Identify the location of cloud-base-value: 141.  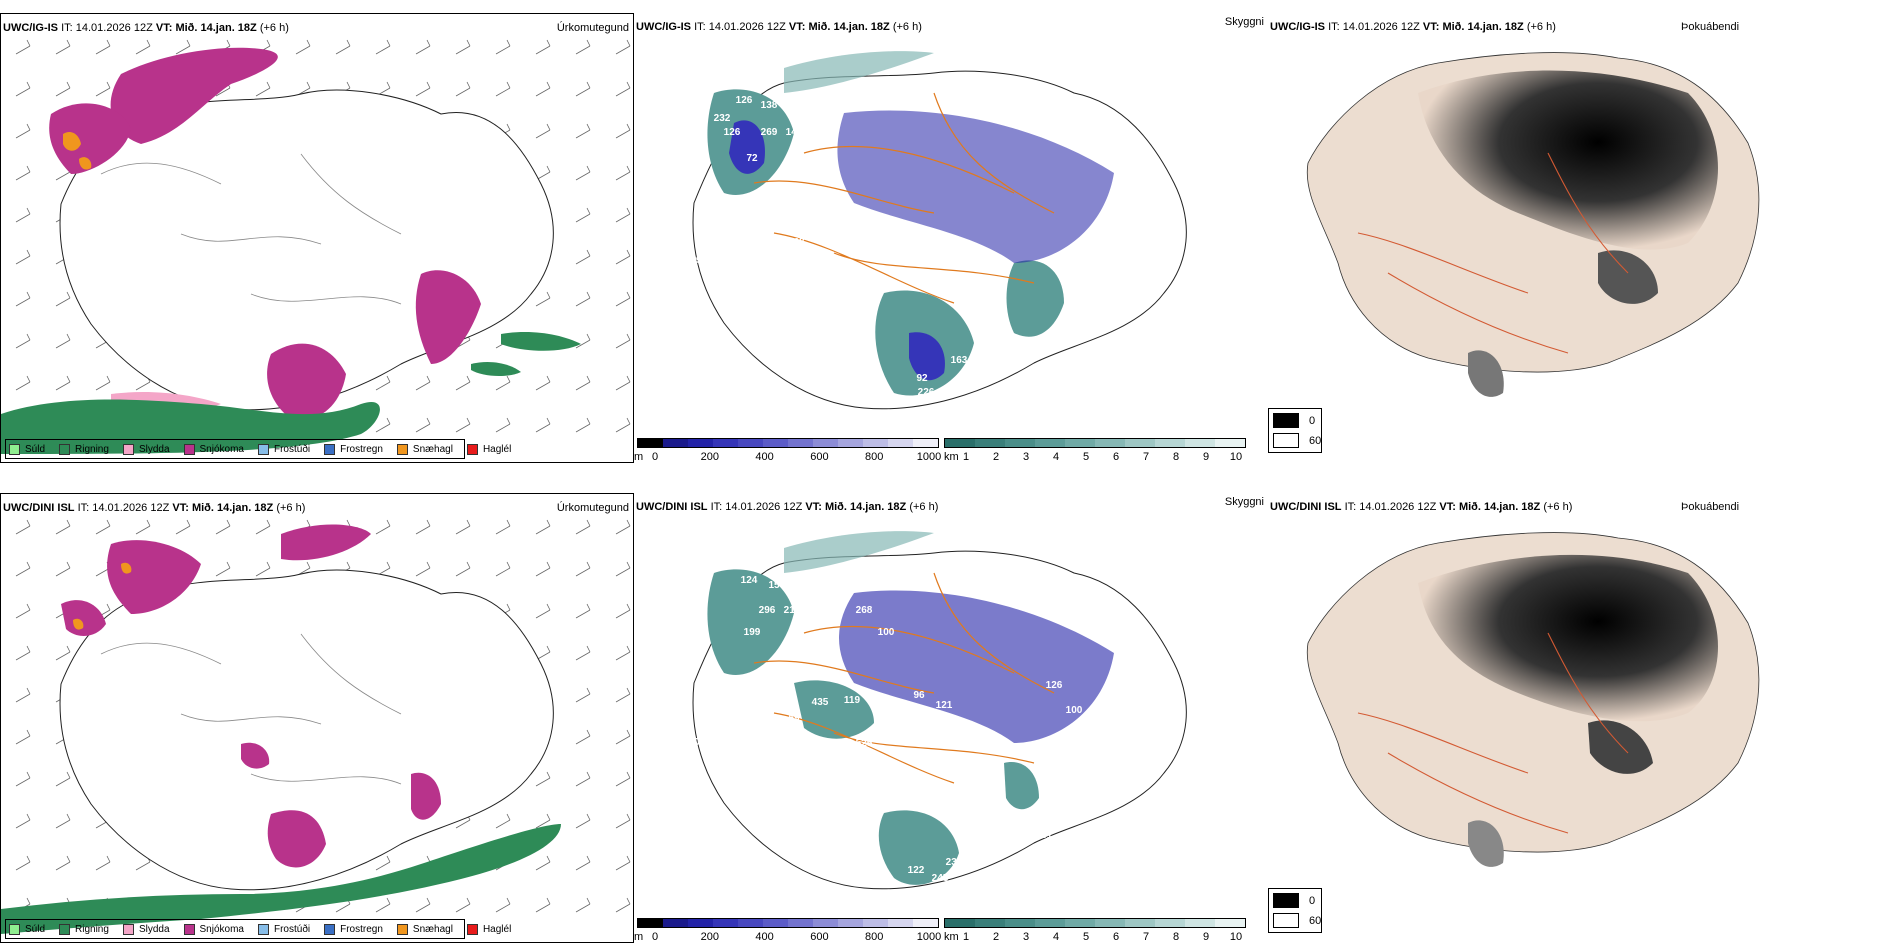
(794, 132).